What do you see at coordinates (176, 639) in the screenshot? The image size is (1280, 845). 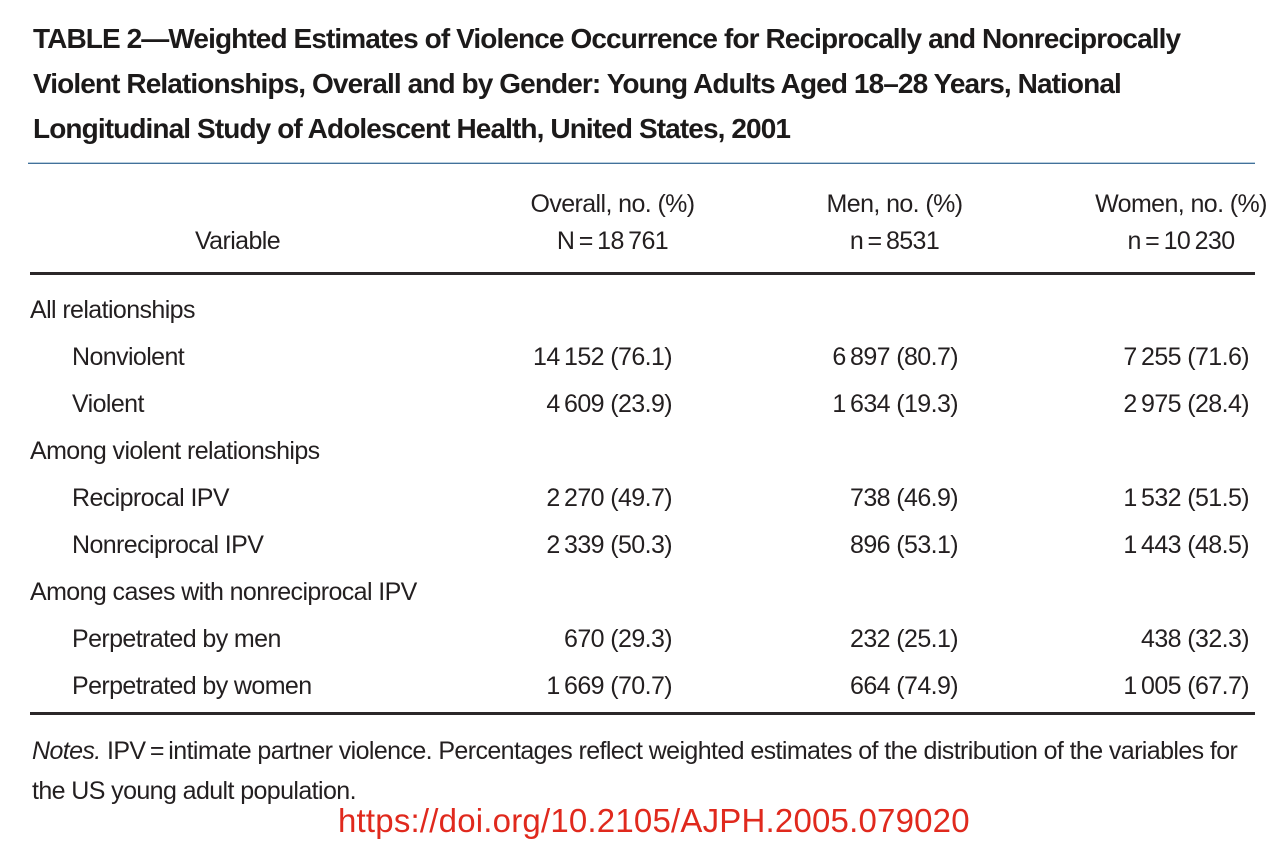 I see `row-label: Perpetrated by men` at bounding box center [176, 639].